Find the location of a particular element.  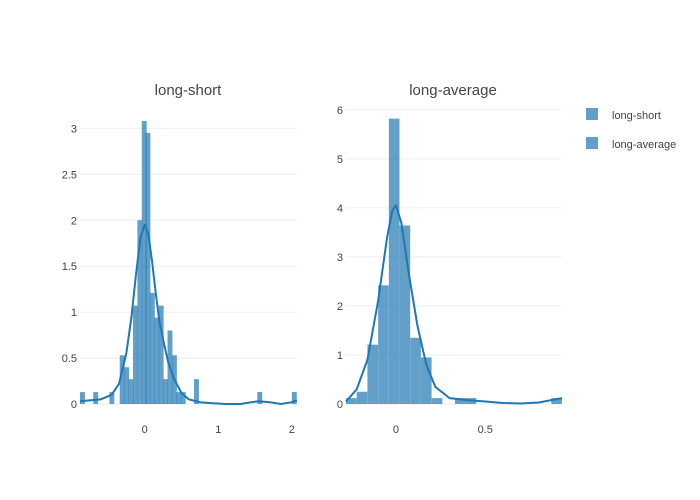

y-axis-ticks: 0 0.5 1 1.5 2 2.5 3 is located at coordinates (69, 267).